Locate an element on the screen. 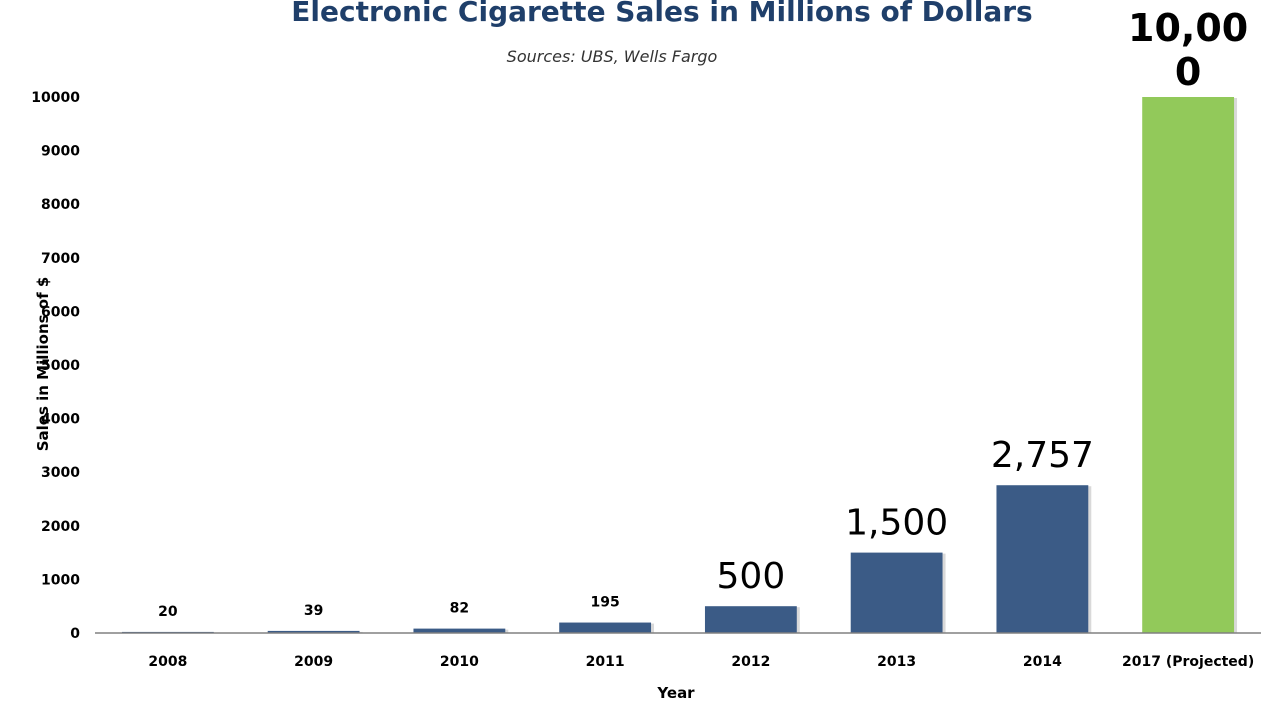 Image resolution: width=1261 pixels, height=701 pixels. y-axis-title: Sales in Millions of $ is located at coordinates (43, 364).